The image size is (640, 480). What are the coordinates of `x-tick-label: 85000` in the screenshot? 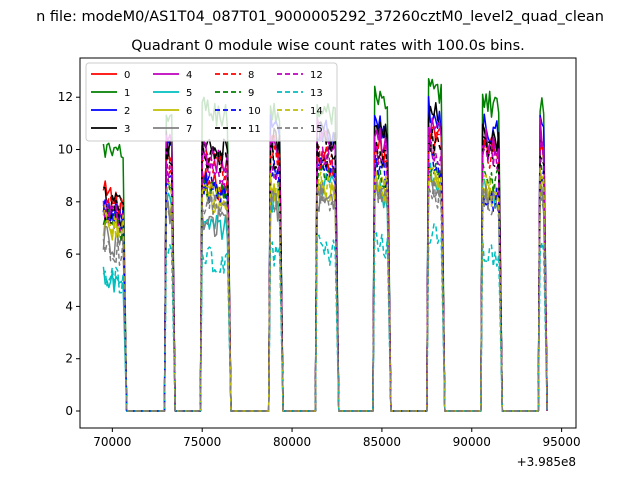 It's located at (382, 442).